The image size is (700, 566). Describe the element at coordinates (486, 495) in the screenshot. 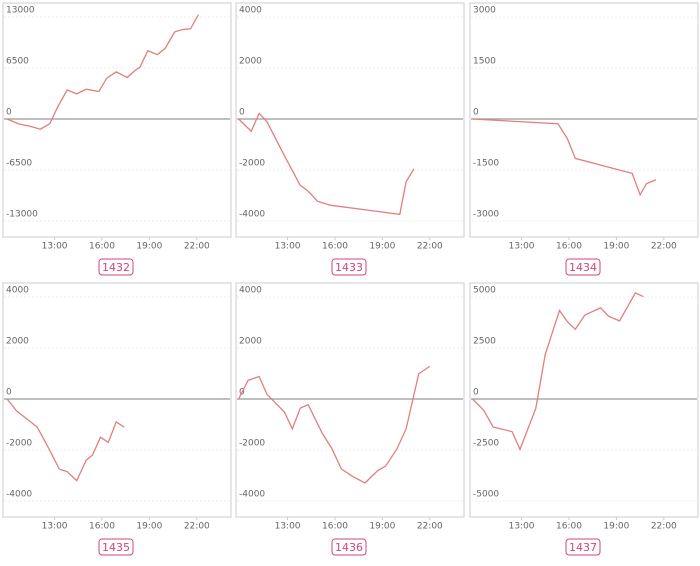

I see `y-tick-label: -5000` at that location.